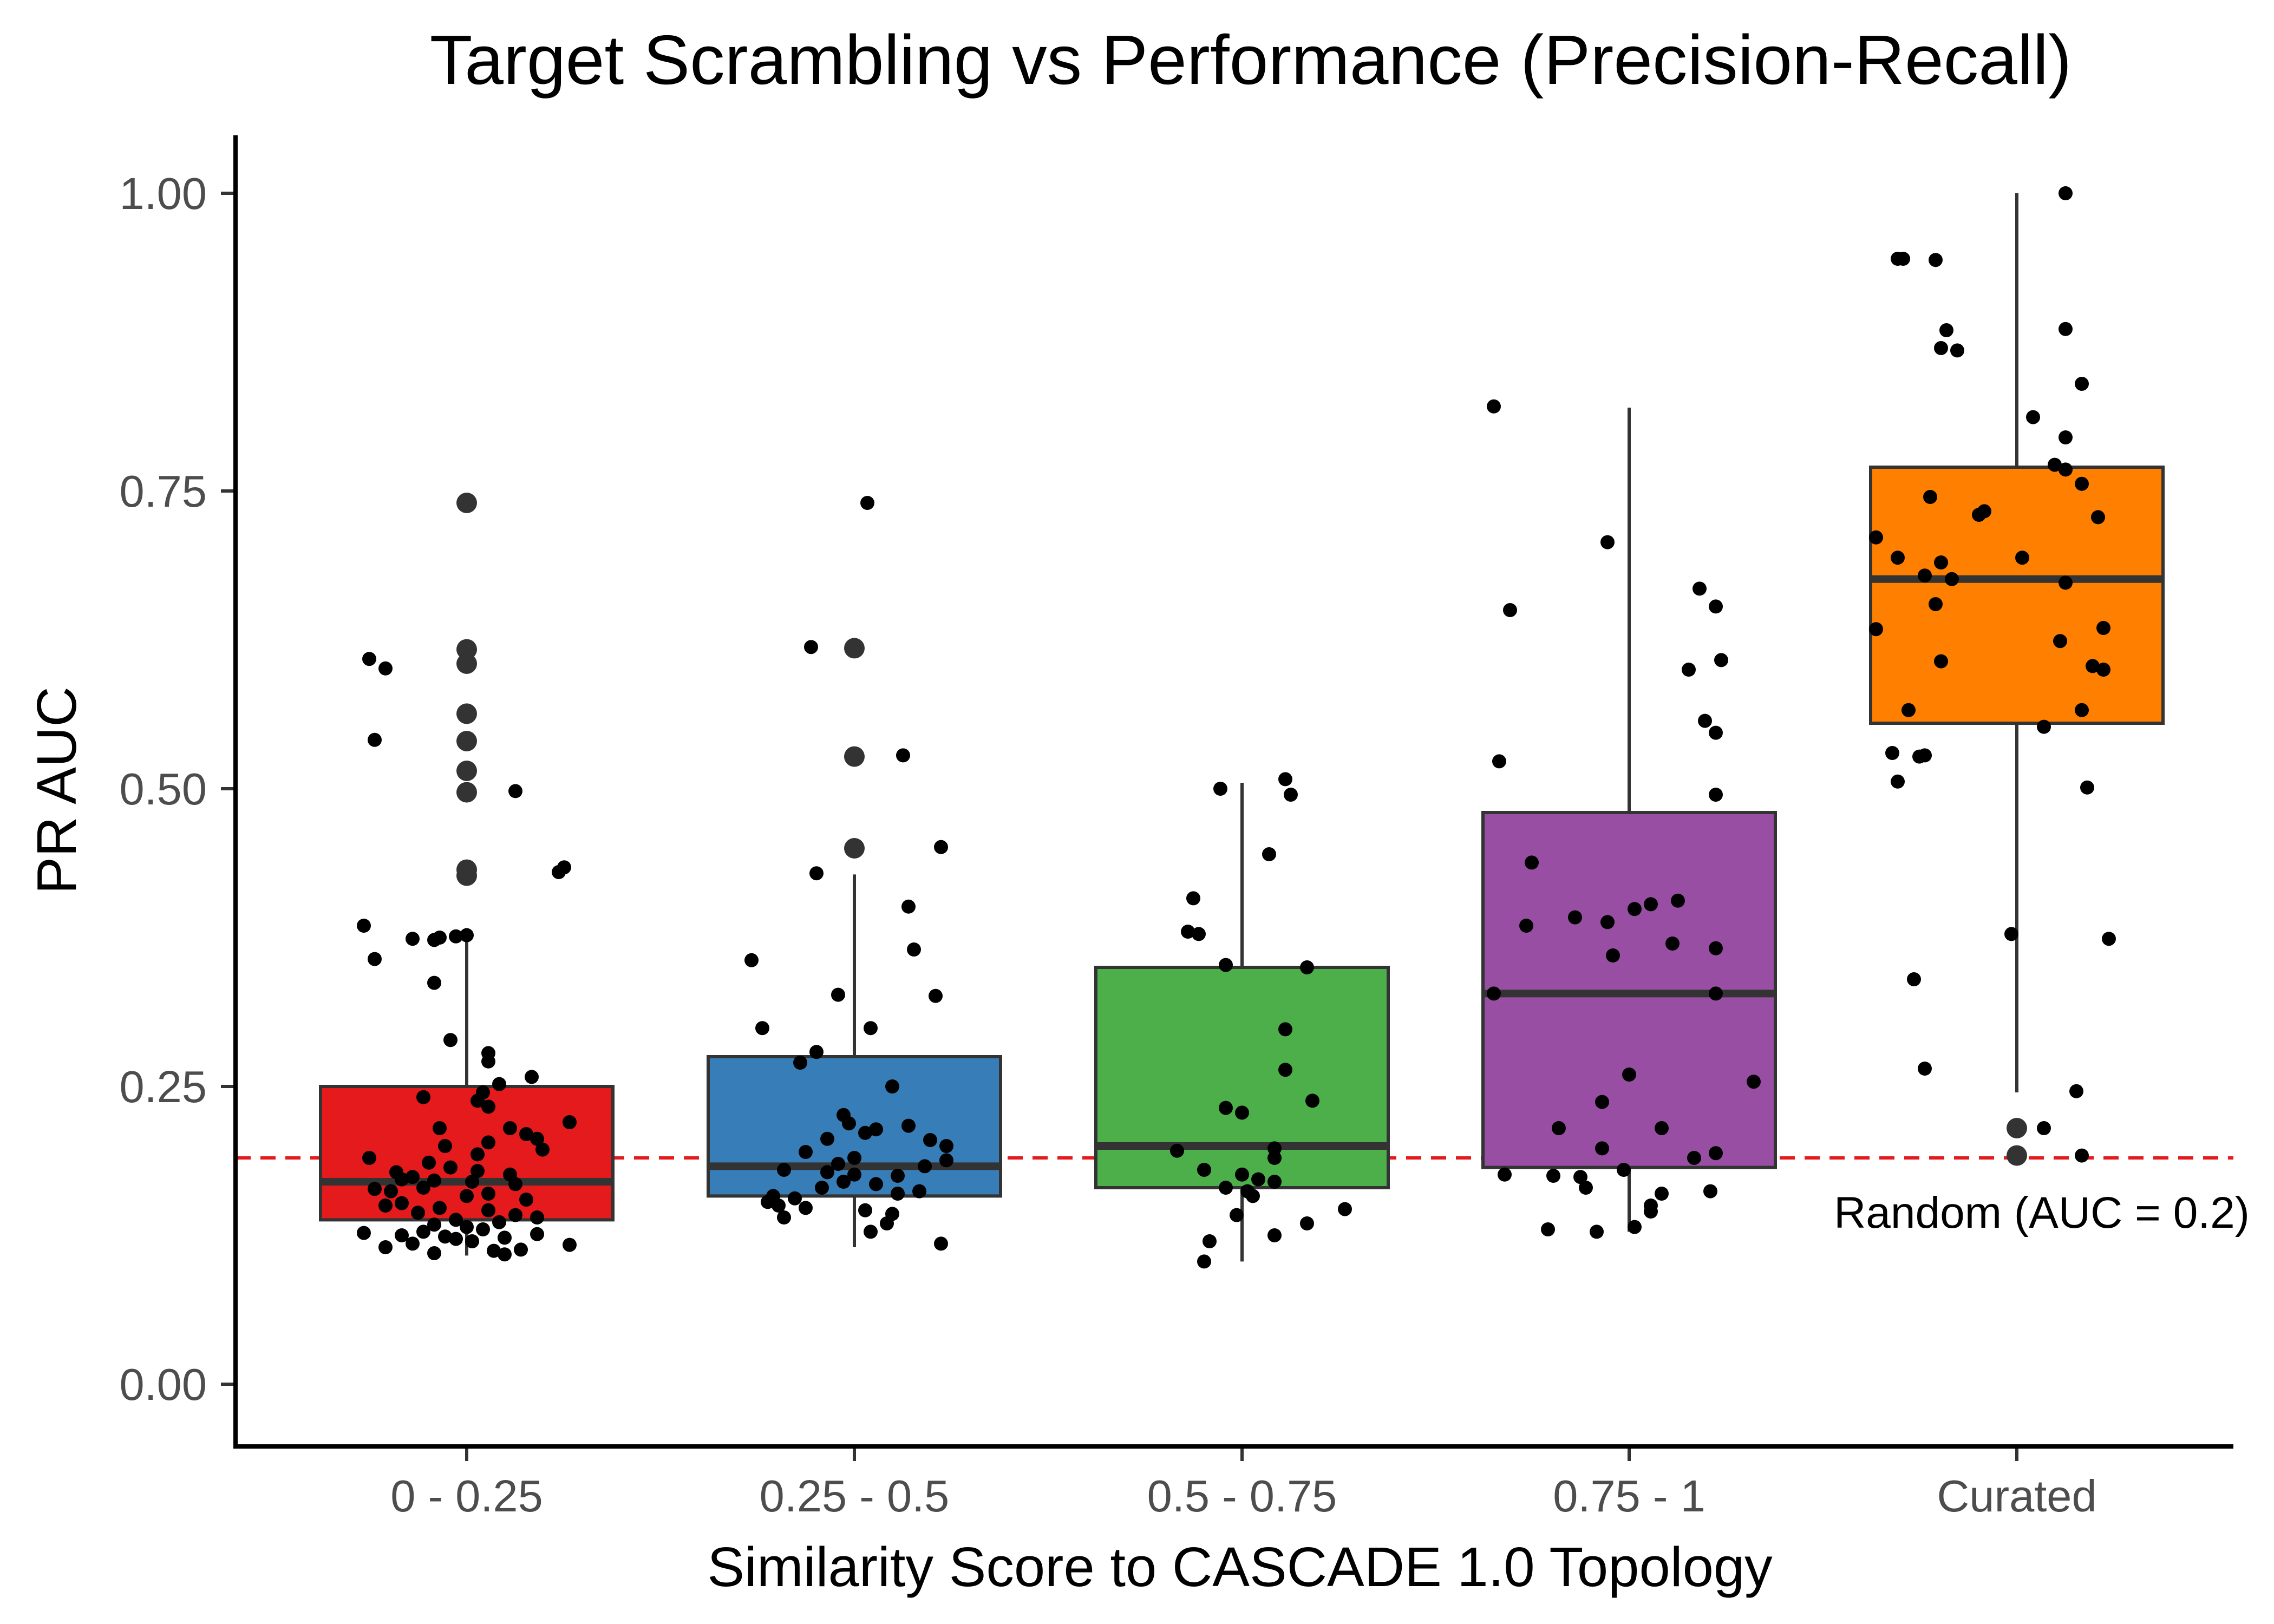 The width and height of the screenshot is (2274, 1624). I want to click on y-tick-label: 0.25, so click(163, 1087).